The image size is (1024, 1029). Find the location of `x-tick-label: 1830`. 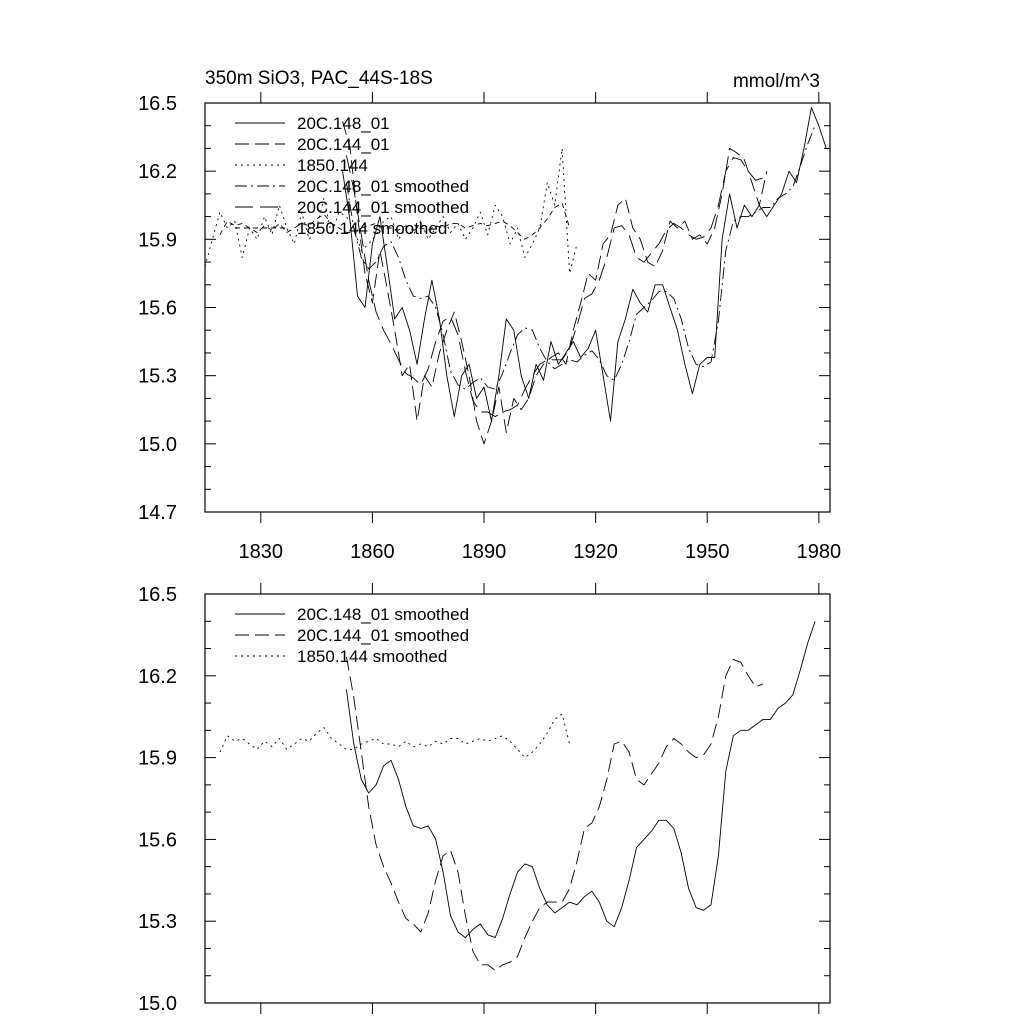

x-tick-label: 1830 is located at coordinates (261, 552).